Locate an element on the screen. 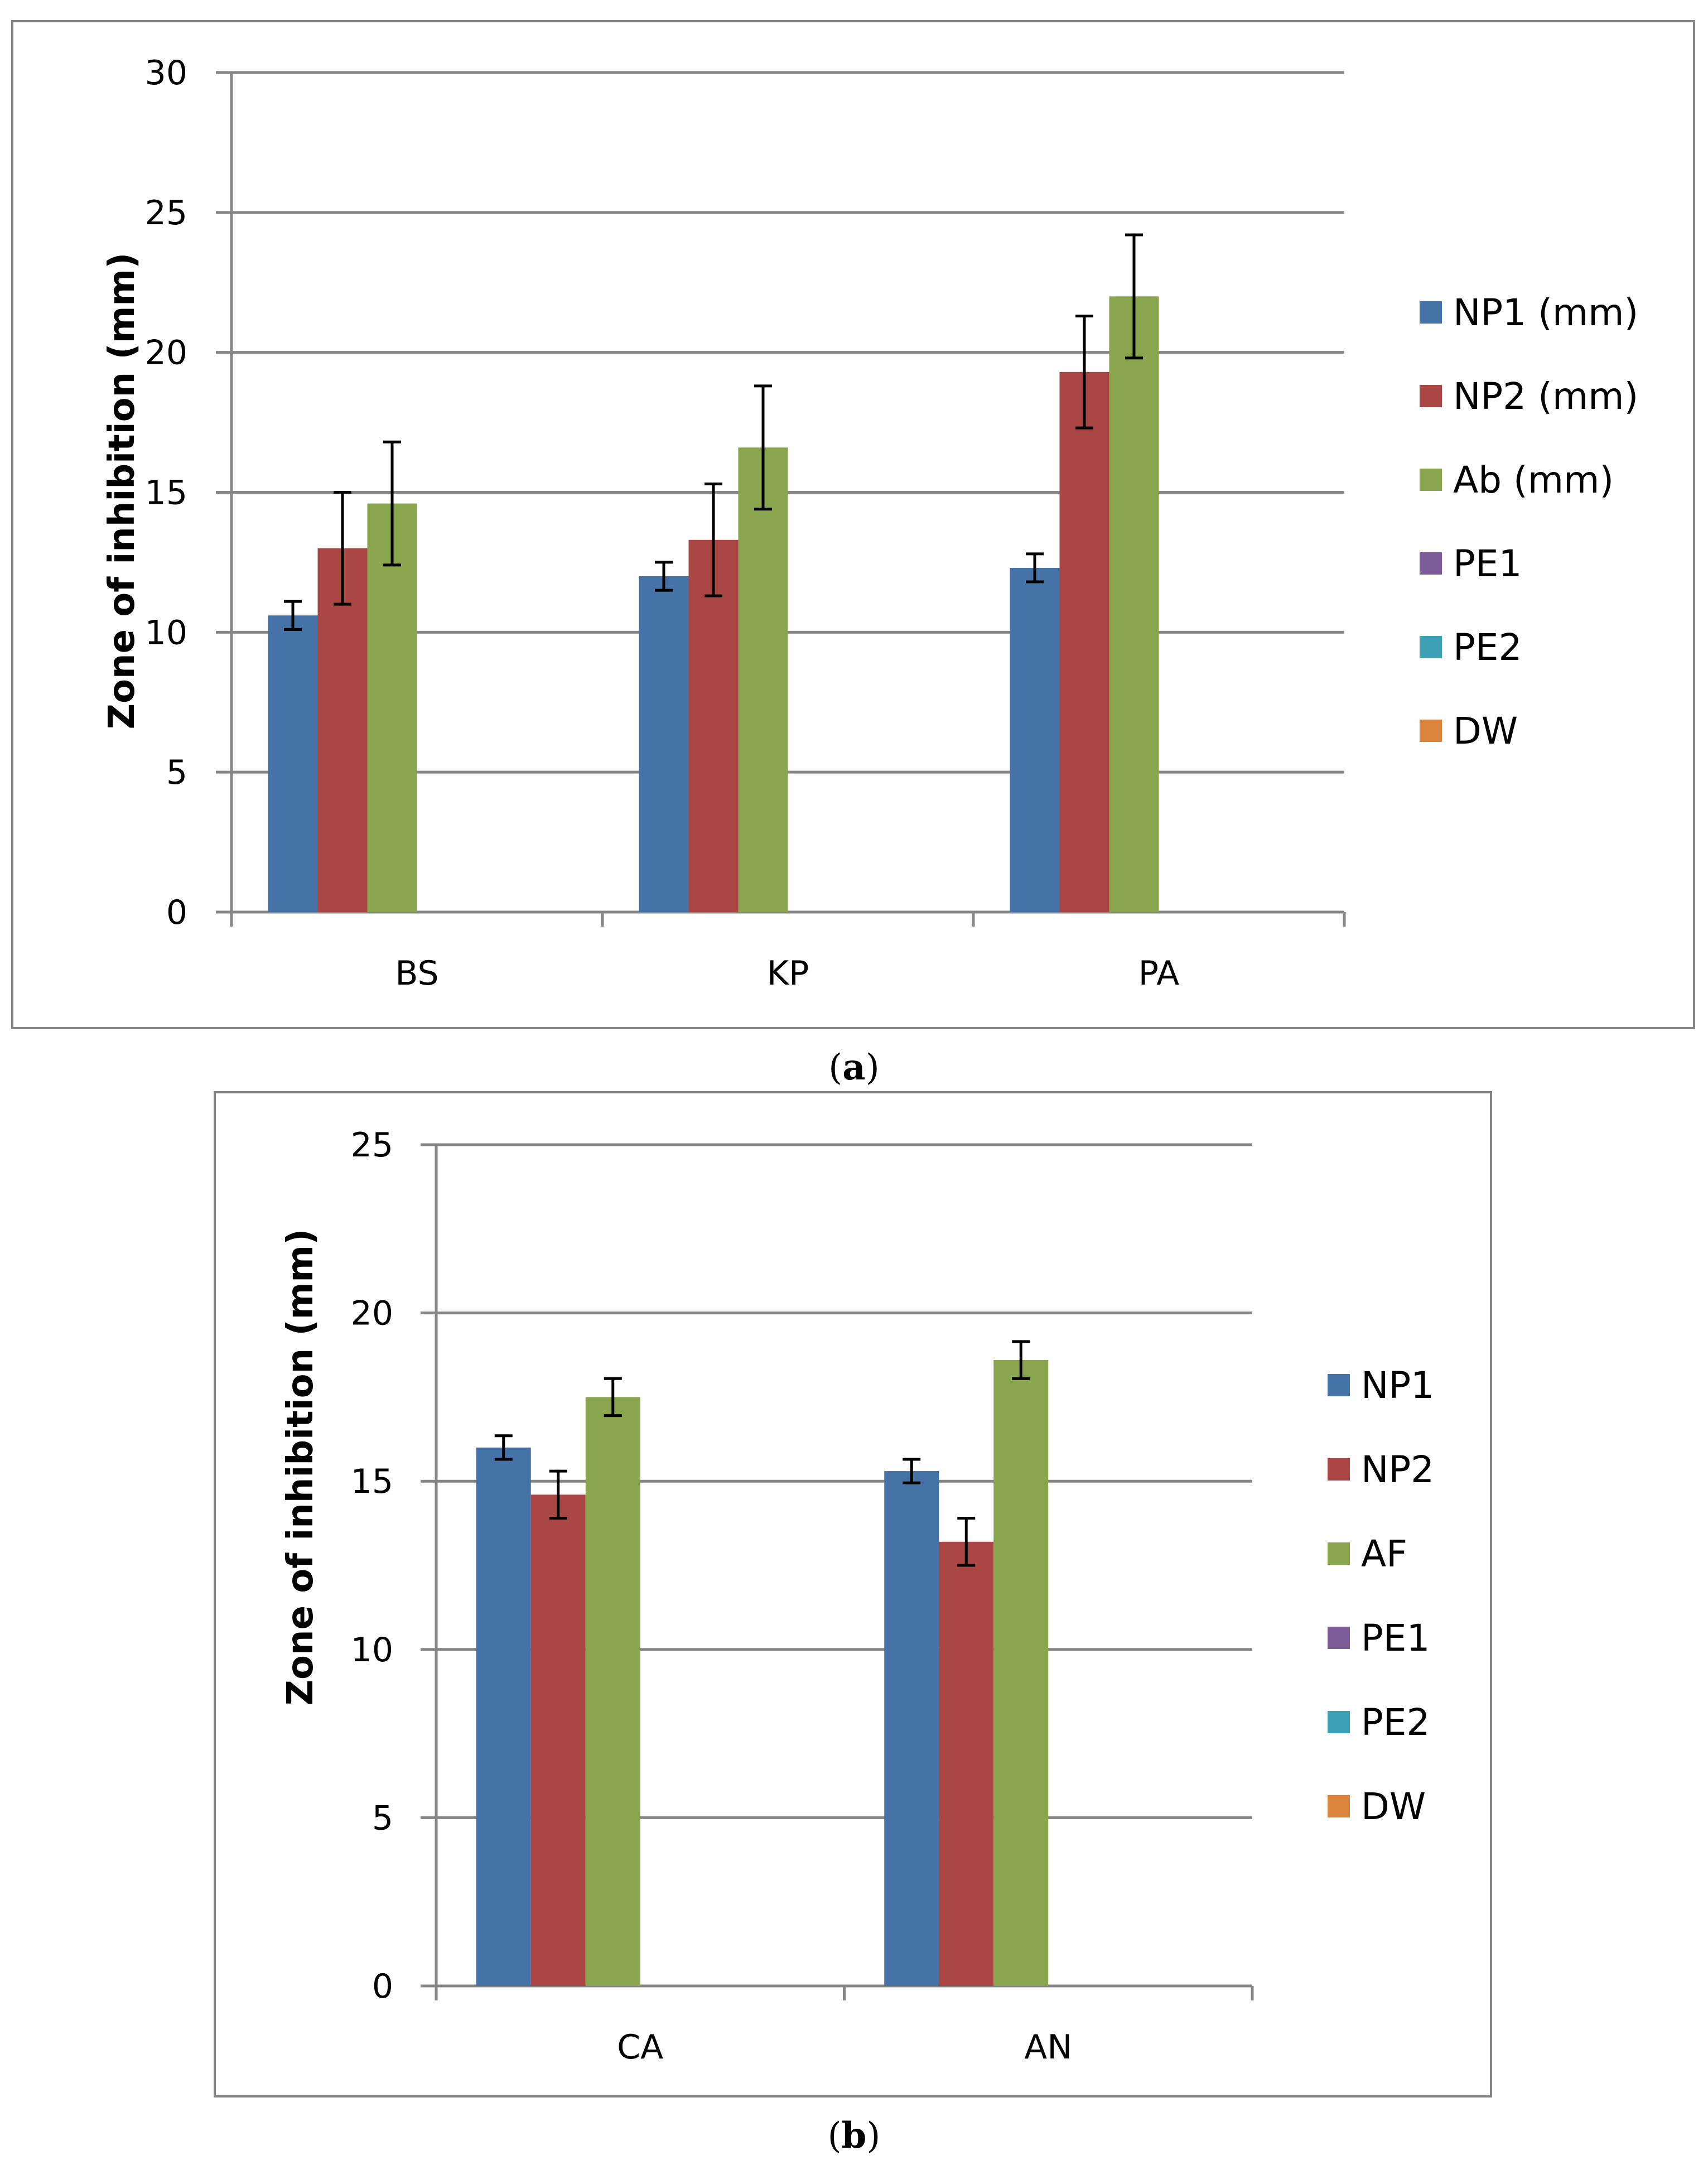 This screenshot has height=2165, width=1708. panel-a-legend-label: PE1 is located at coordinates (1487, 563).